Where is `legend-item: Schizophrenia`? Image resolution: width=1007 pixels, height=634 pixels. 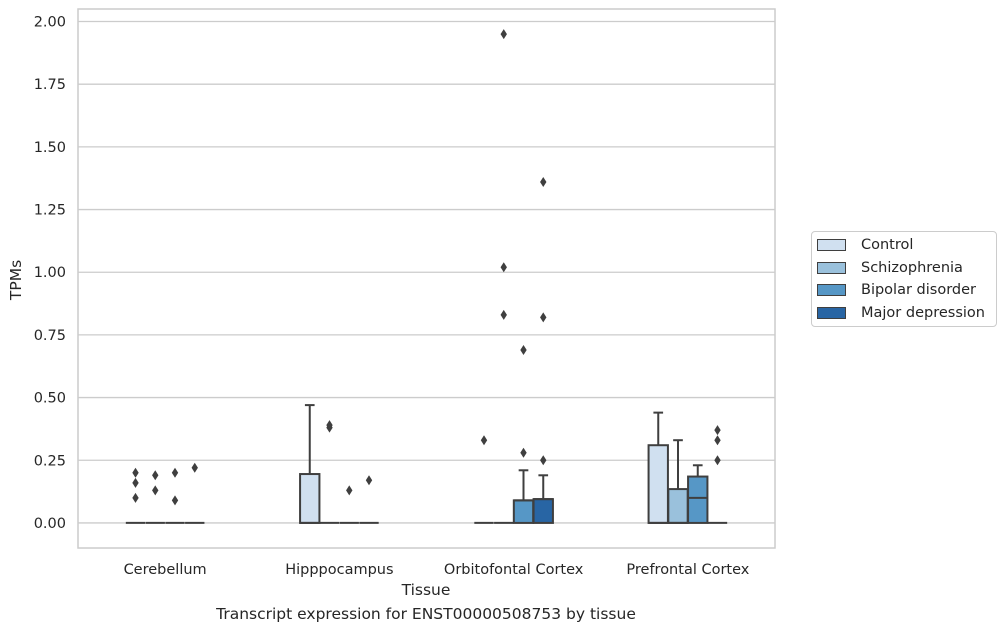 legend-item: Schizophrenia is located at coordinates (890, 268).